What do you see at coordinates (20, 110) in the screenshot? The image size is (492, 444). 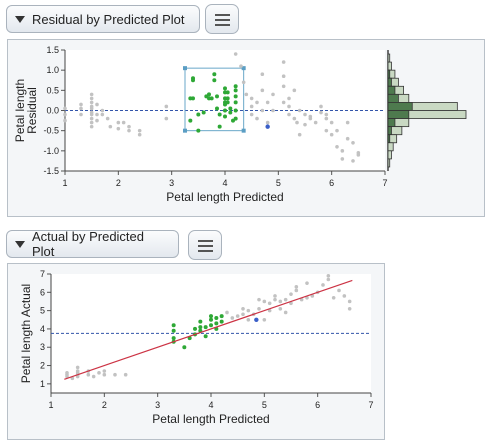 I see `y-axis-label: Petal length` at bounding box center [20, 110].